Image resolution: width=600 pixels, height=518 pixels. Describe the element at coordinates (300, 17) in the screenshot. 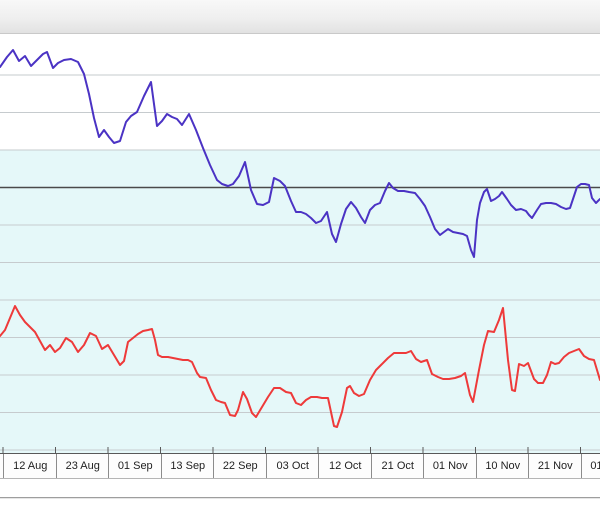

I see `top-toolbar` at that location.